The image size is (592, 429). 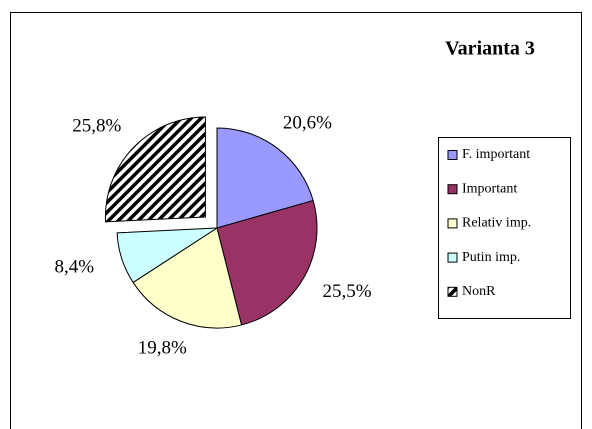 I want to click on data-label: 8,4%, so click(x=74, y=266).